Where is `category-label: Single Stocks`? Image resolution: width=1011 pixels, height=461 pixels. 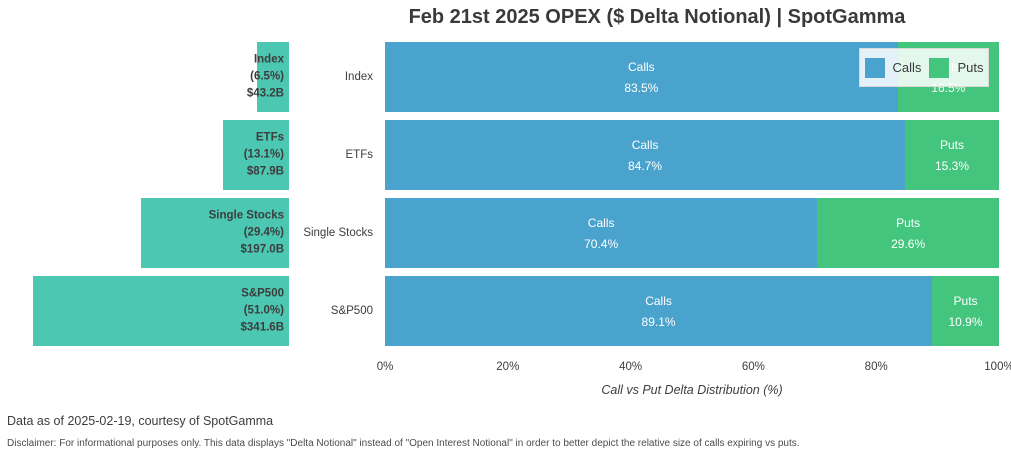
category-label: Single Stocks is located at coordinates (338, 233).